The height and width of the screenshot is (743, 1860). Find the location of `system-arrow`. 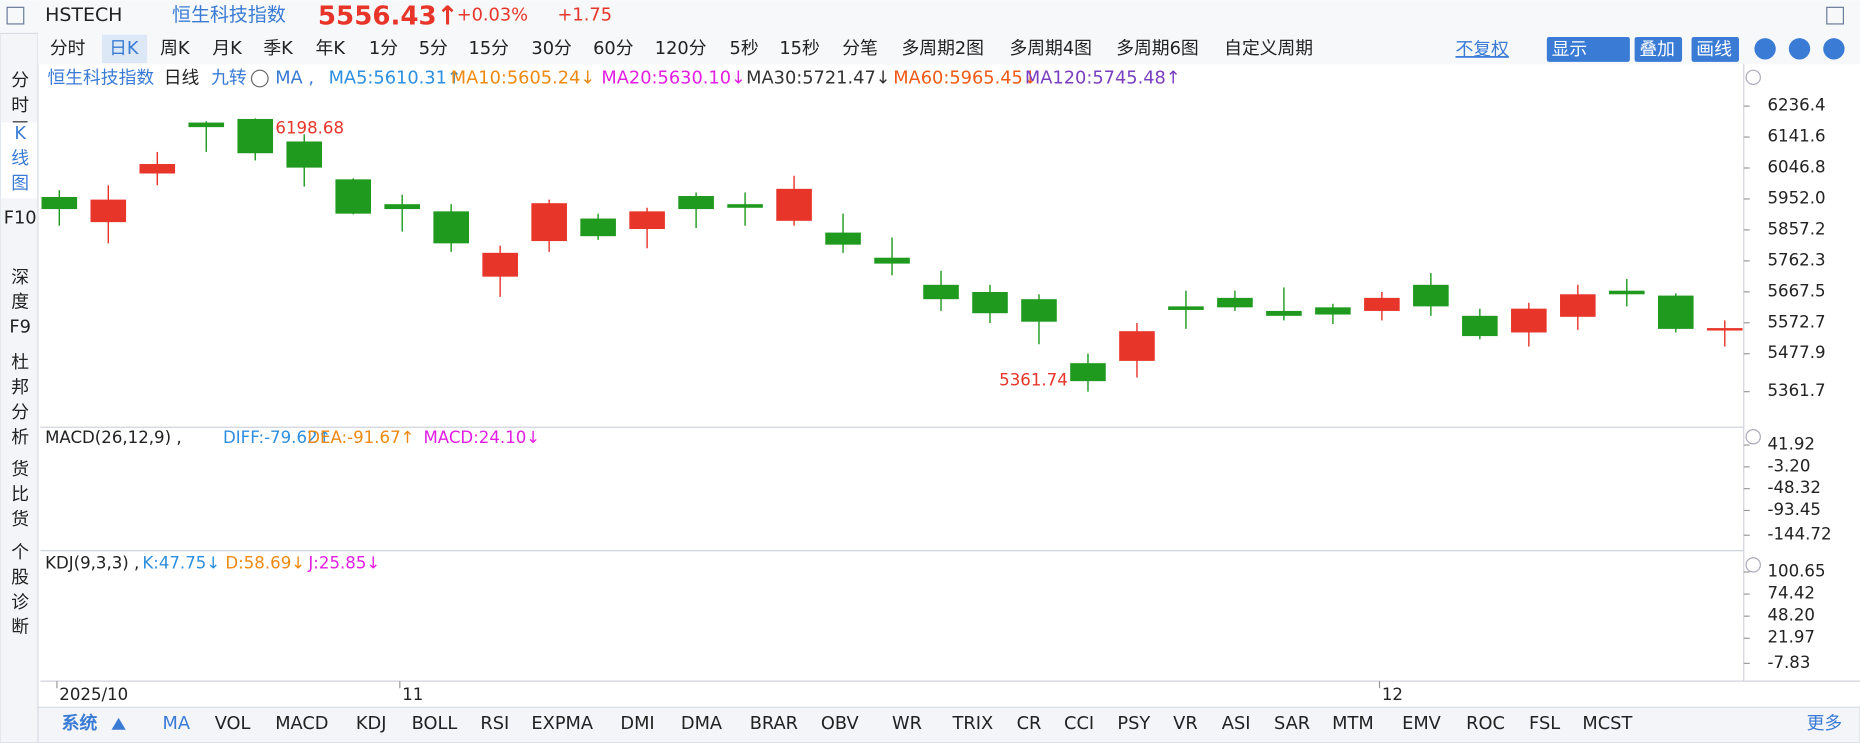

system-arrow is located at coordinates (118, 723).